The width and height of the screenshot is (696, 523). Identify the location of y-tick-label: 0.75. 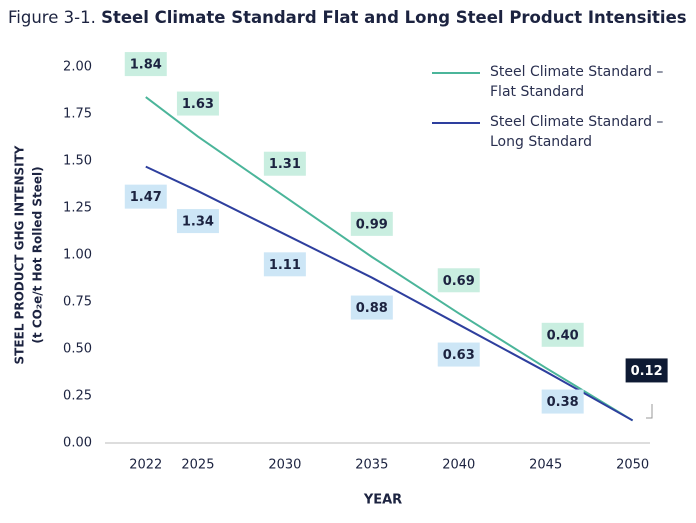
(77, 302).